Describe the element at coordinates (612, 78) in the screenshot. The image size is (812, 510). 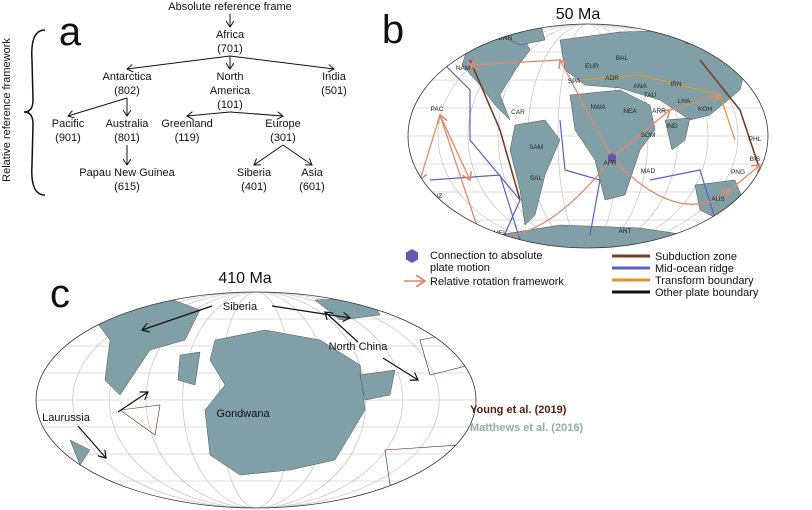
I see `plate-label: ADR` at that location.